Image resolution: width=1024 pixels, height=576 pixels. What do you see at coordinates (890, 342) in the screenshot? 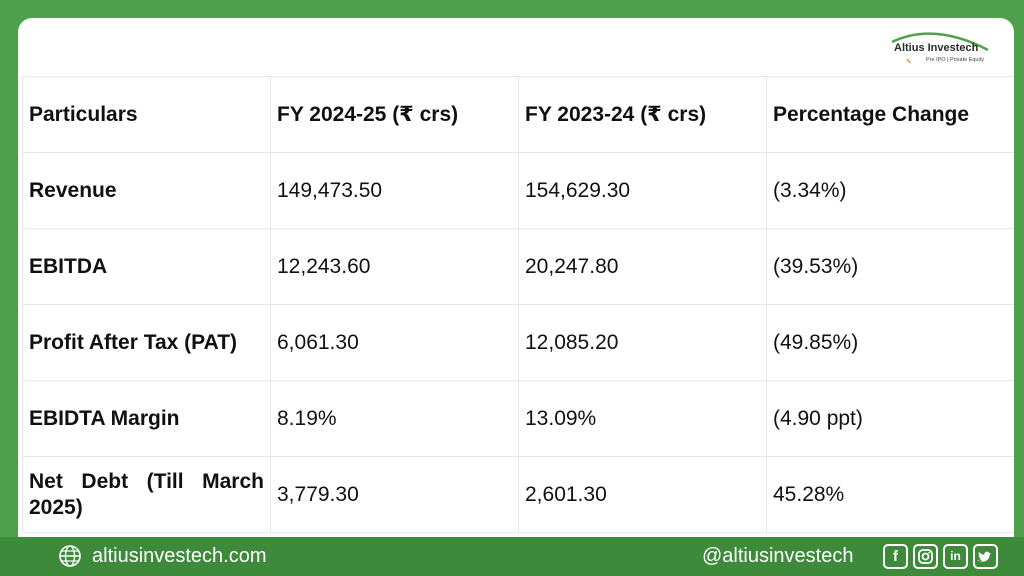
I see `cell-change: (49.85%)` at bounding box center [890, 342].